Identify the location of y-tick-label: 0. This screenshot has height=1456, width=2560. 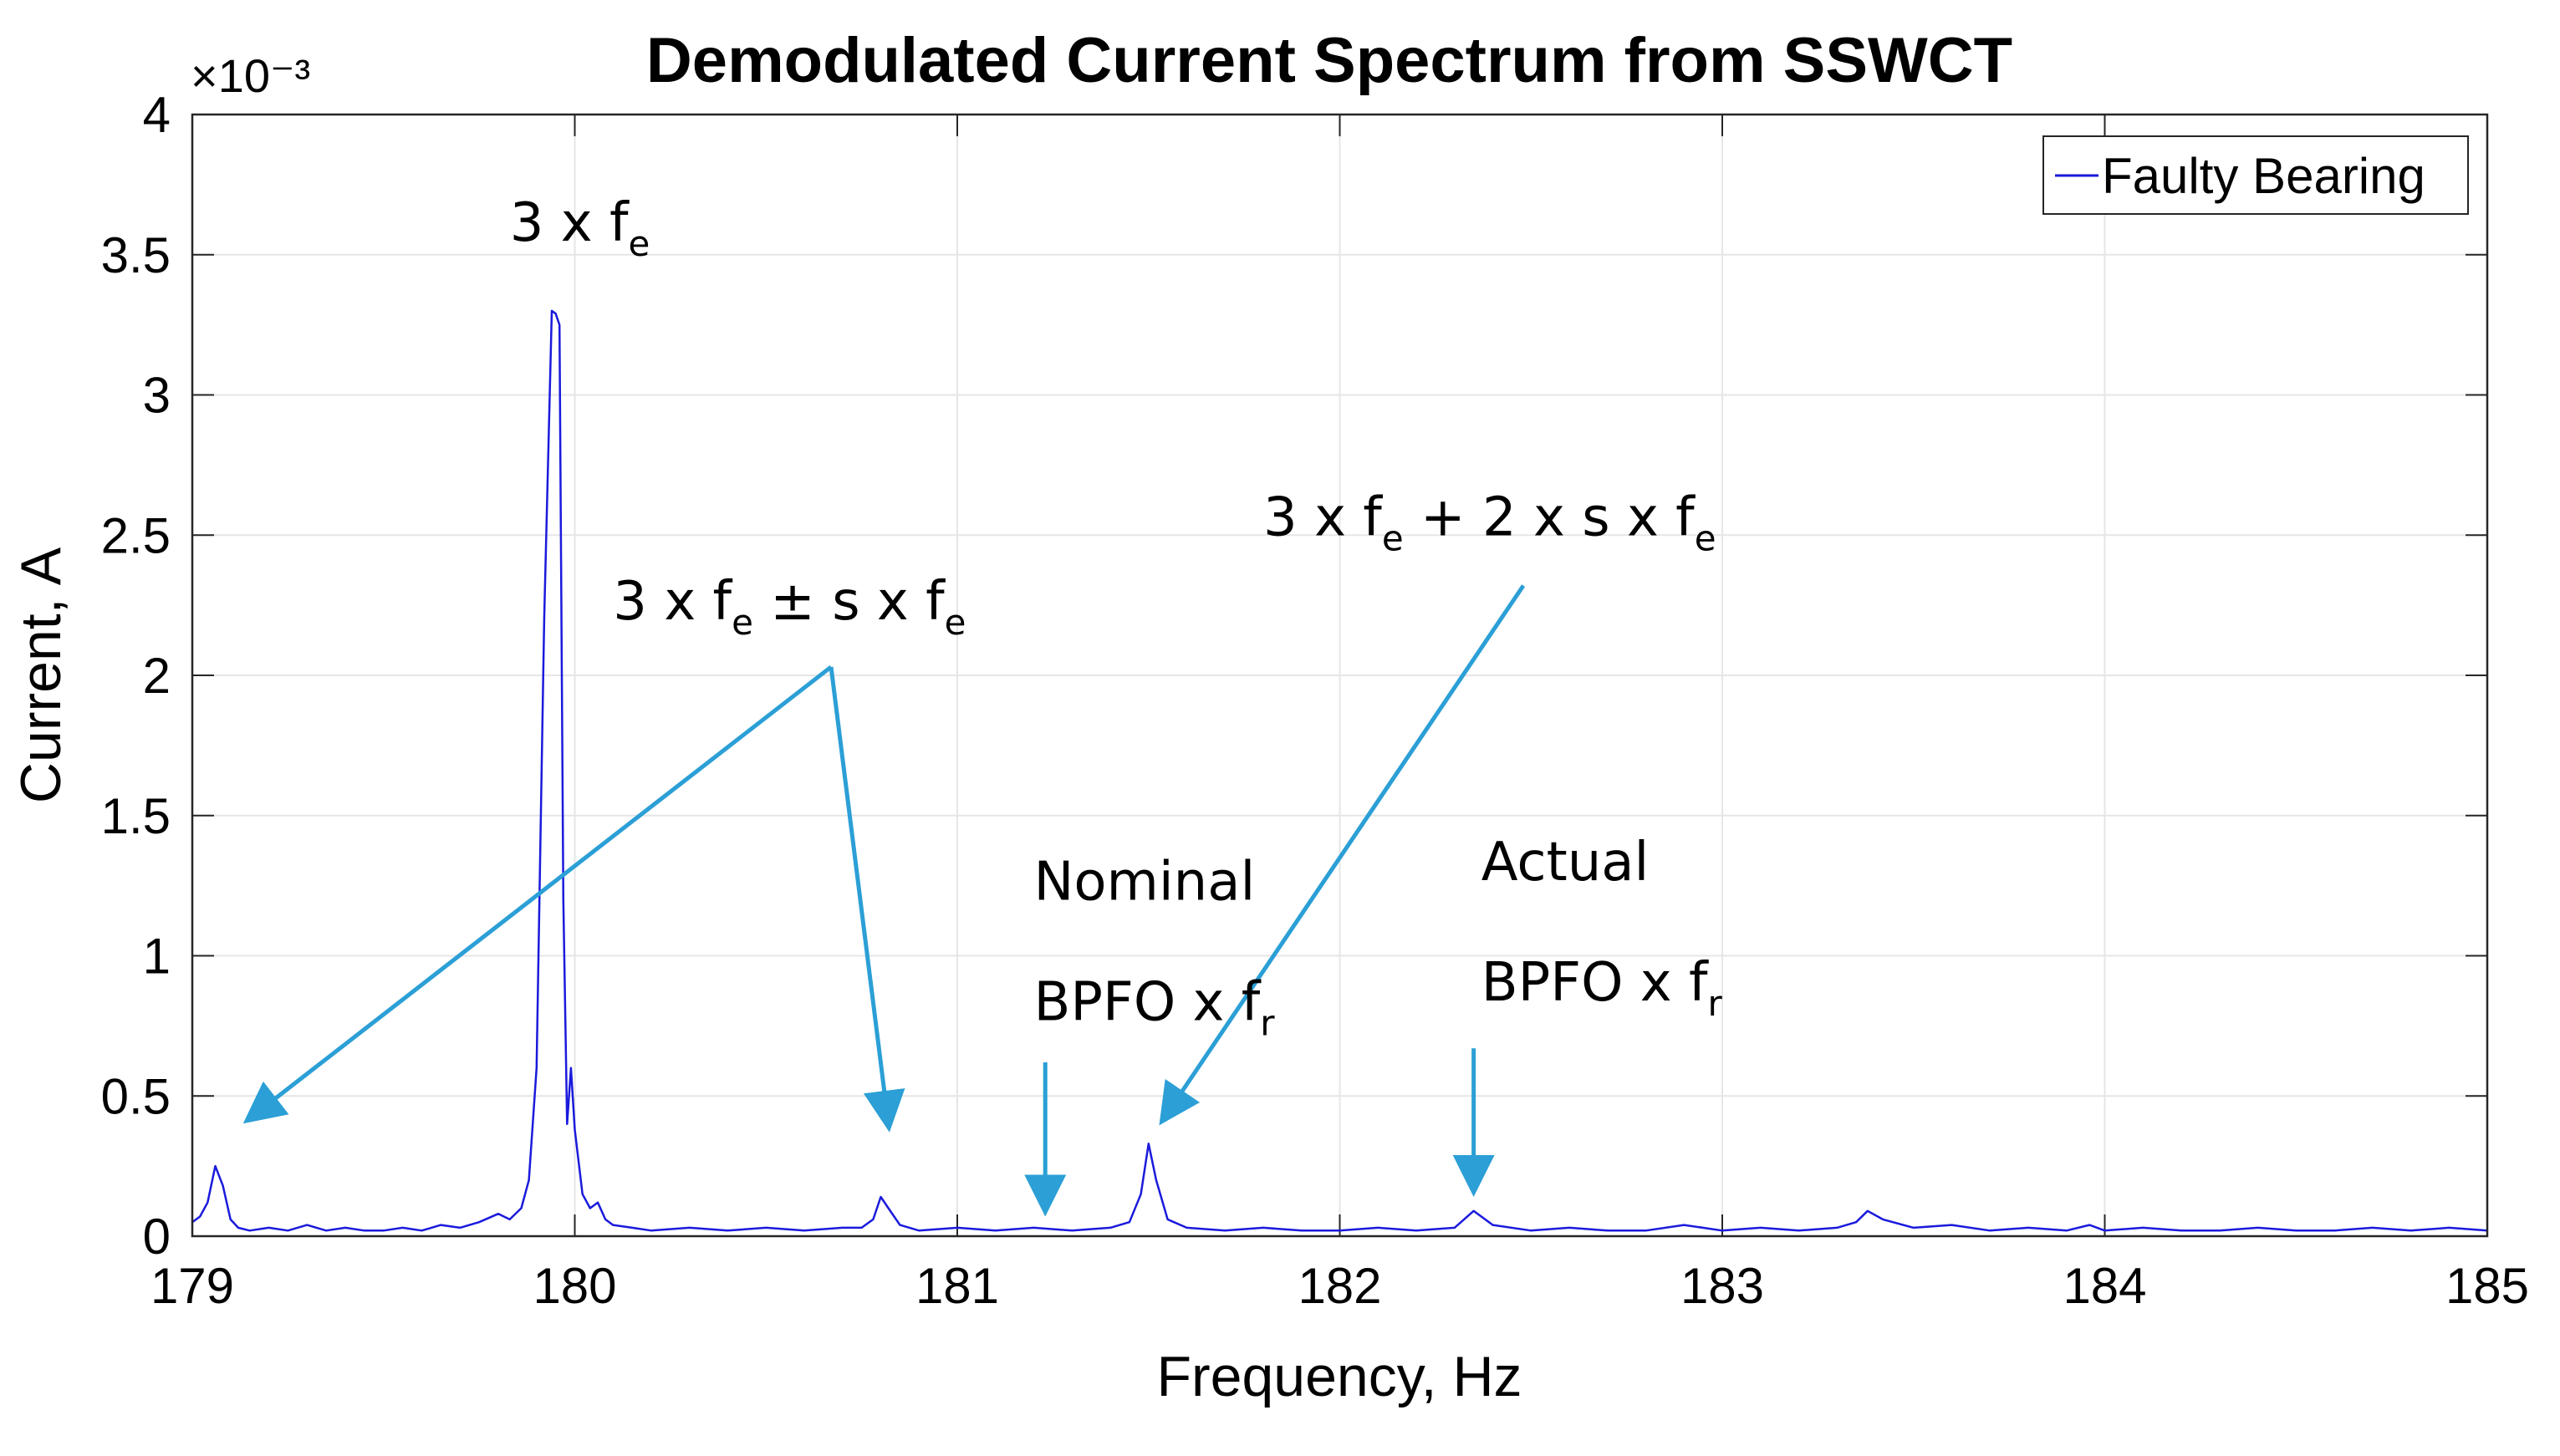
(157, 1237).